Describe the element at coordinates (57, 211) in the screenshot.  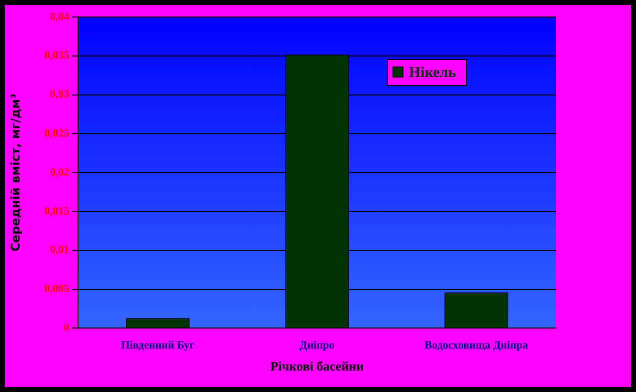
I see `y-tick-label: 0,015` at that location.